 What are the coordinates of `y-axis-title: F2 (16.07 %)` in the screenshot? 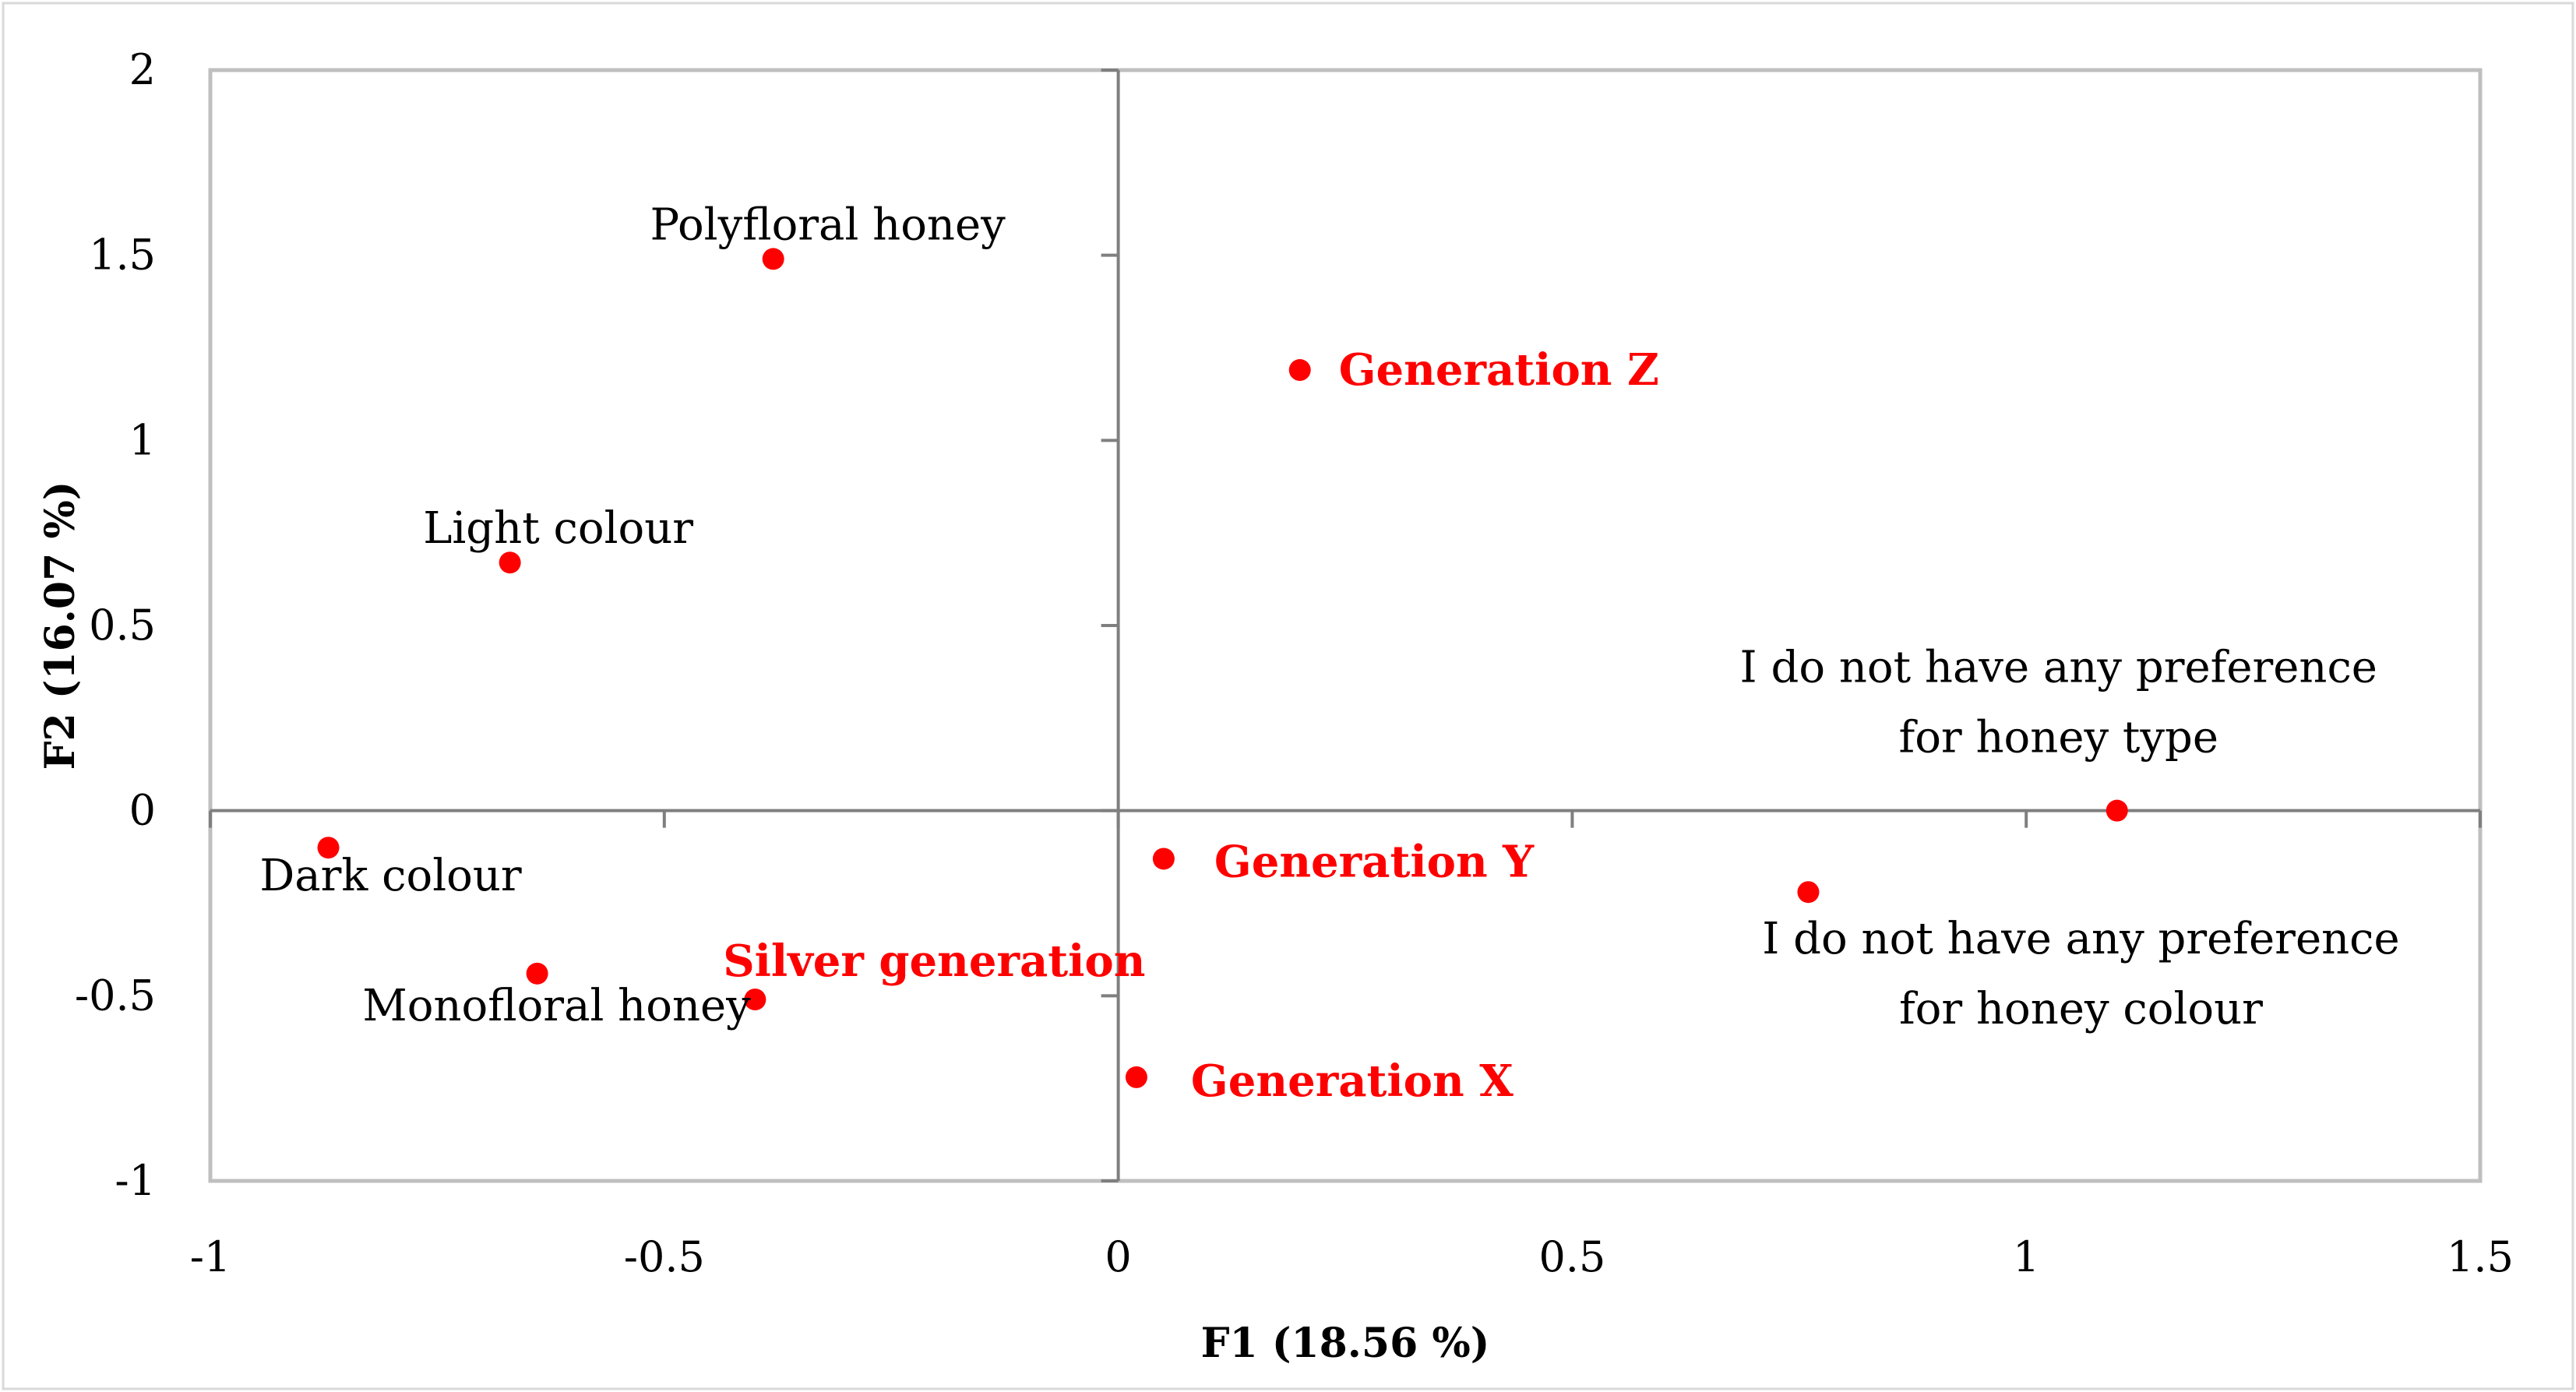 It's located at (61, 625).